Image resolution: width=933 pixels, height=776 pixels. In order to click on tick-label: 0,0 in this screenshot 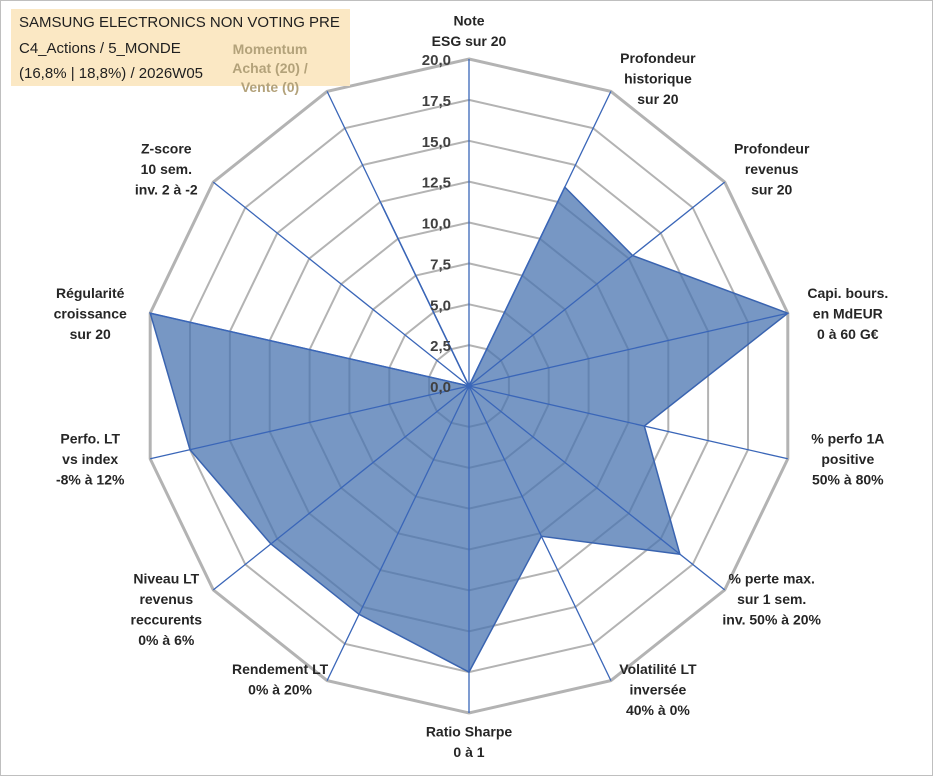, I will do `click(440, 387)`.